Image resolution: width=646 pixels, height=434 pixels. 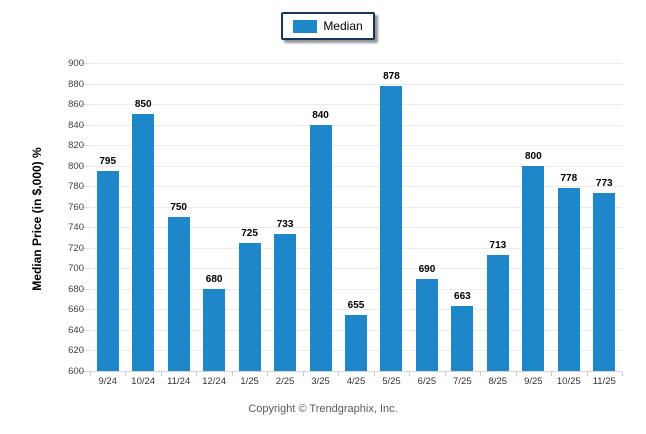 What do you see at coordinates (76, 351) in the screenshot?
I see `y-tick-label-620: 620` at bounding box center [76, 351].